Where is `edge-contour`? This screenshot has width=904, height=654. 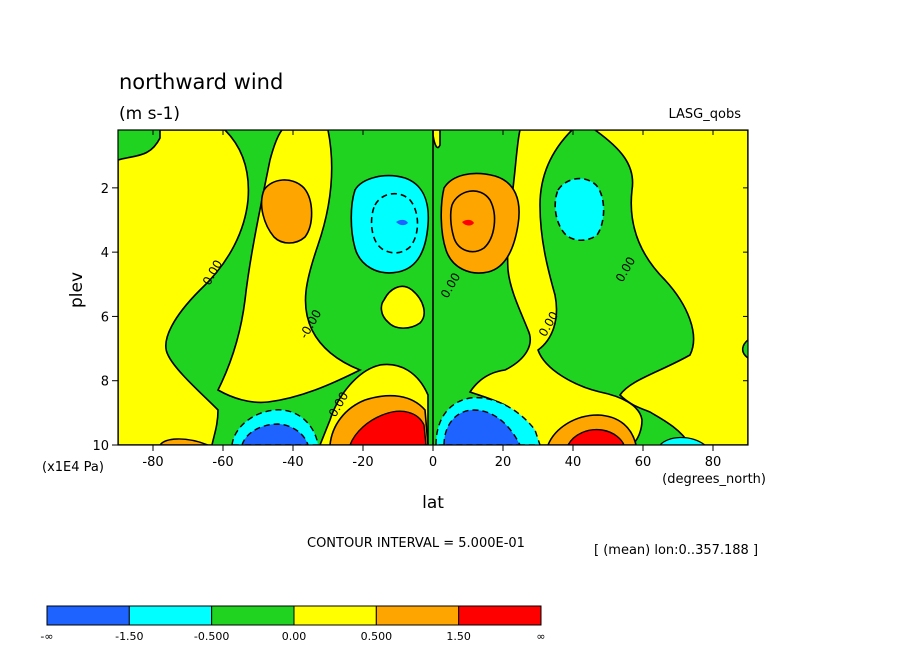 edge-contour is located at coordinates (745, 349).